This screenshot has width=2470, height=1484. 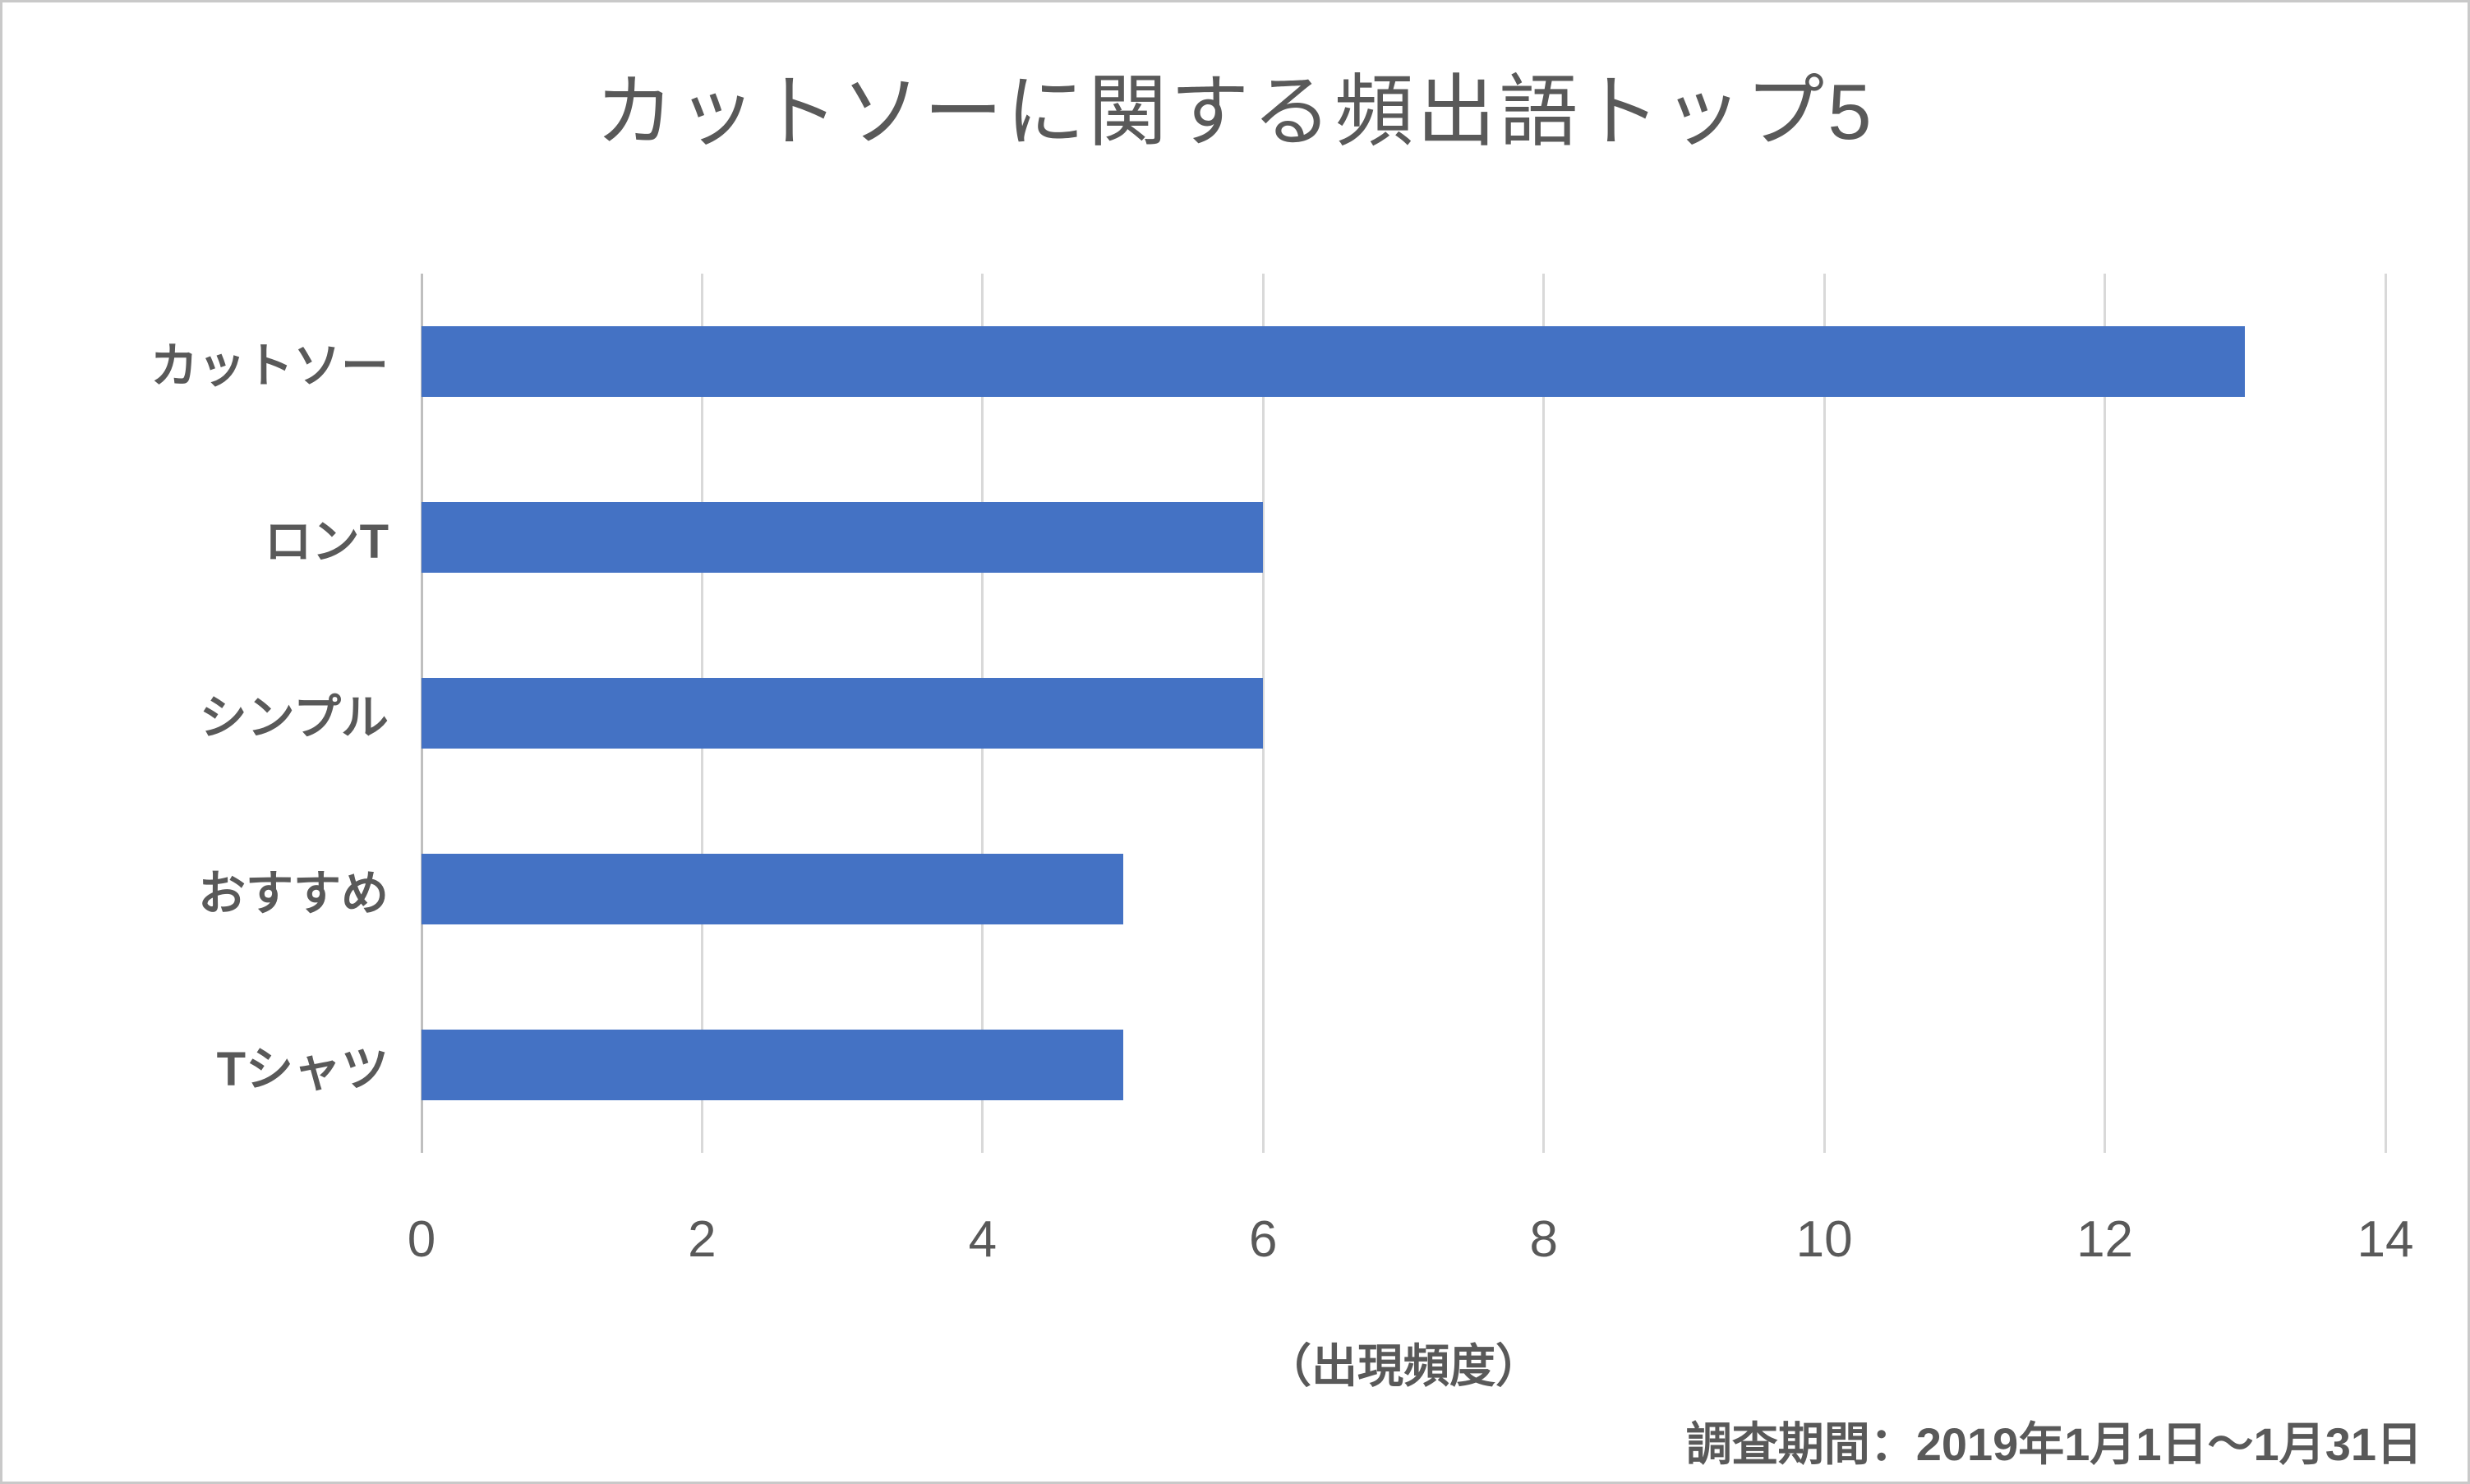 What do you see at coordinates (195, 714) in the screenshot?
I see `category-axis: カットソーロンT シンプルおすすめ Tシャツ` at bounding box center [195, 714].